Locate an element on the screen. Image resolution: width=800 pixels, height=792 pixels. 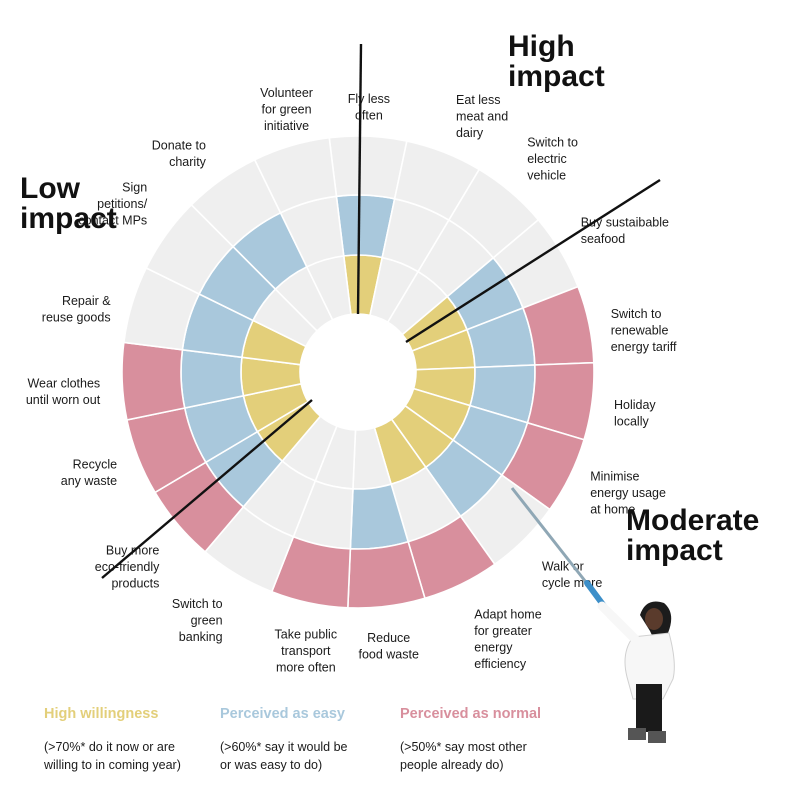
label-line: energy usage is located at coordinates (628, 493).